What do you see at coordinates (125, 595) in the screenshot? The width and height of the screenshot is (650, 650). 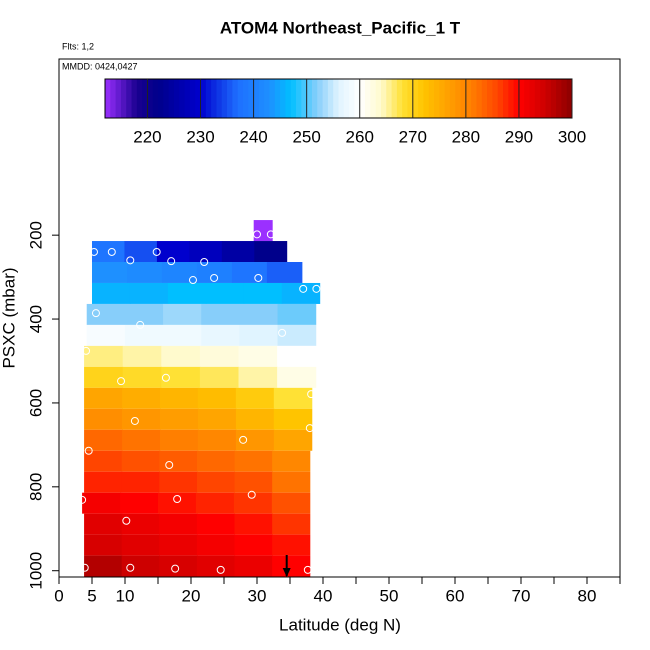 I see `x-tick-label: 10` at bounding box center [125, 595].